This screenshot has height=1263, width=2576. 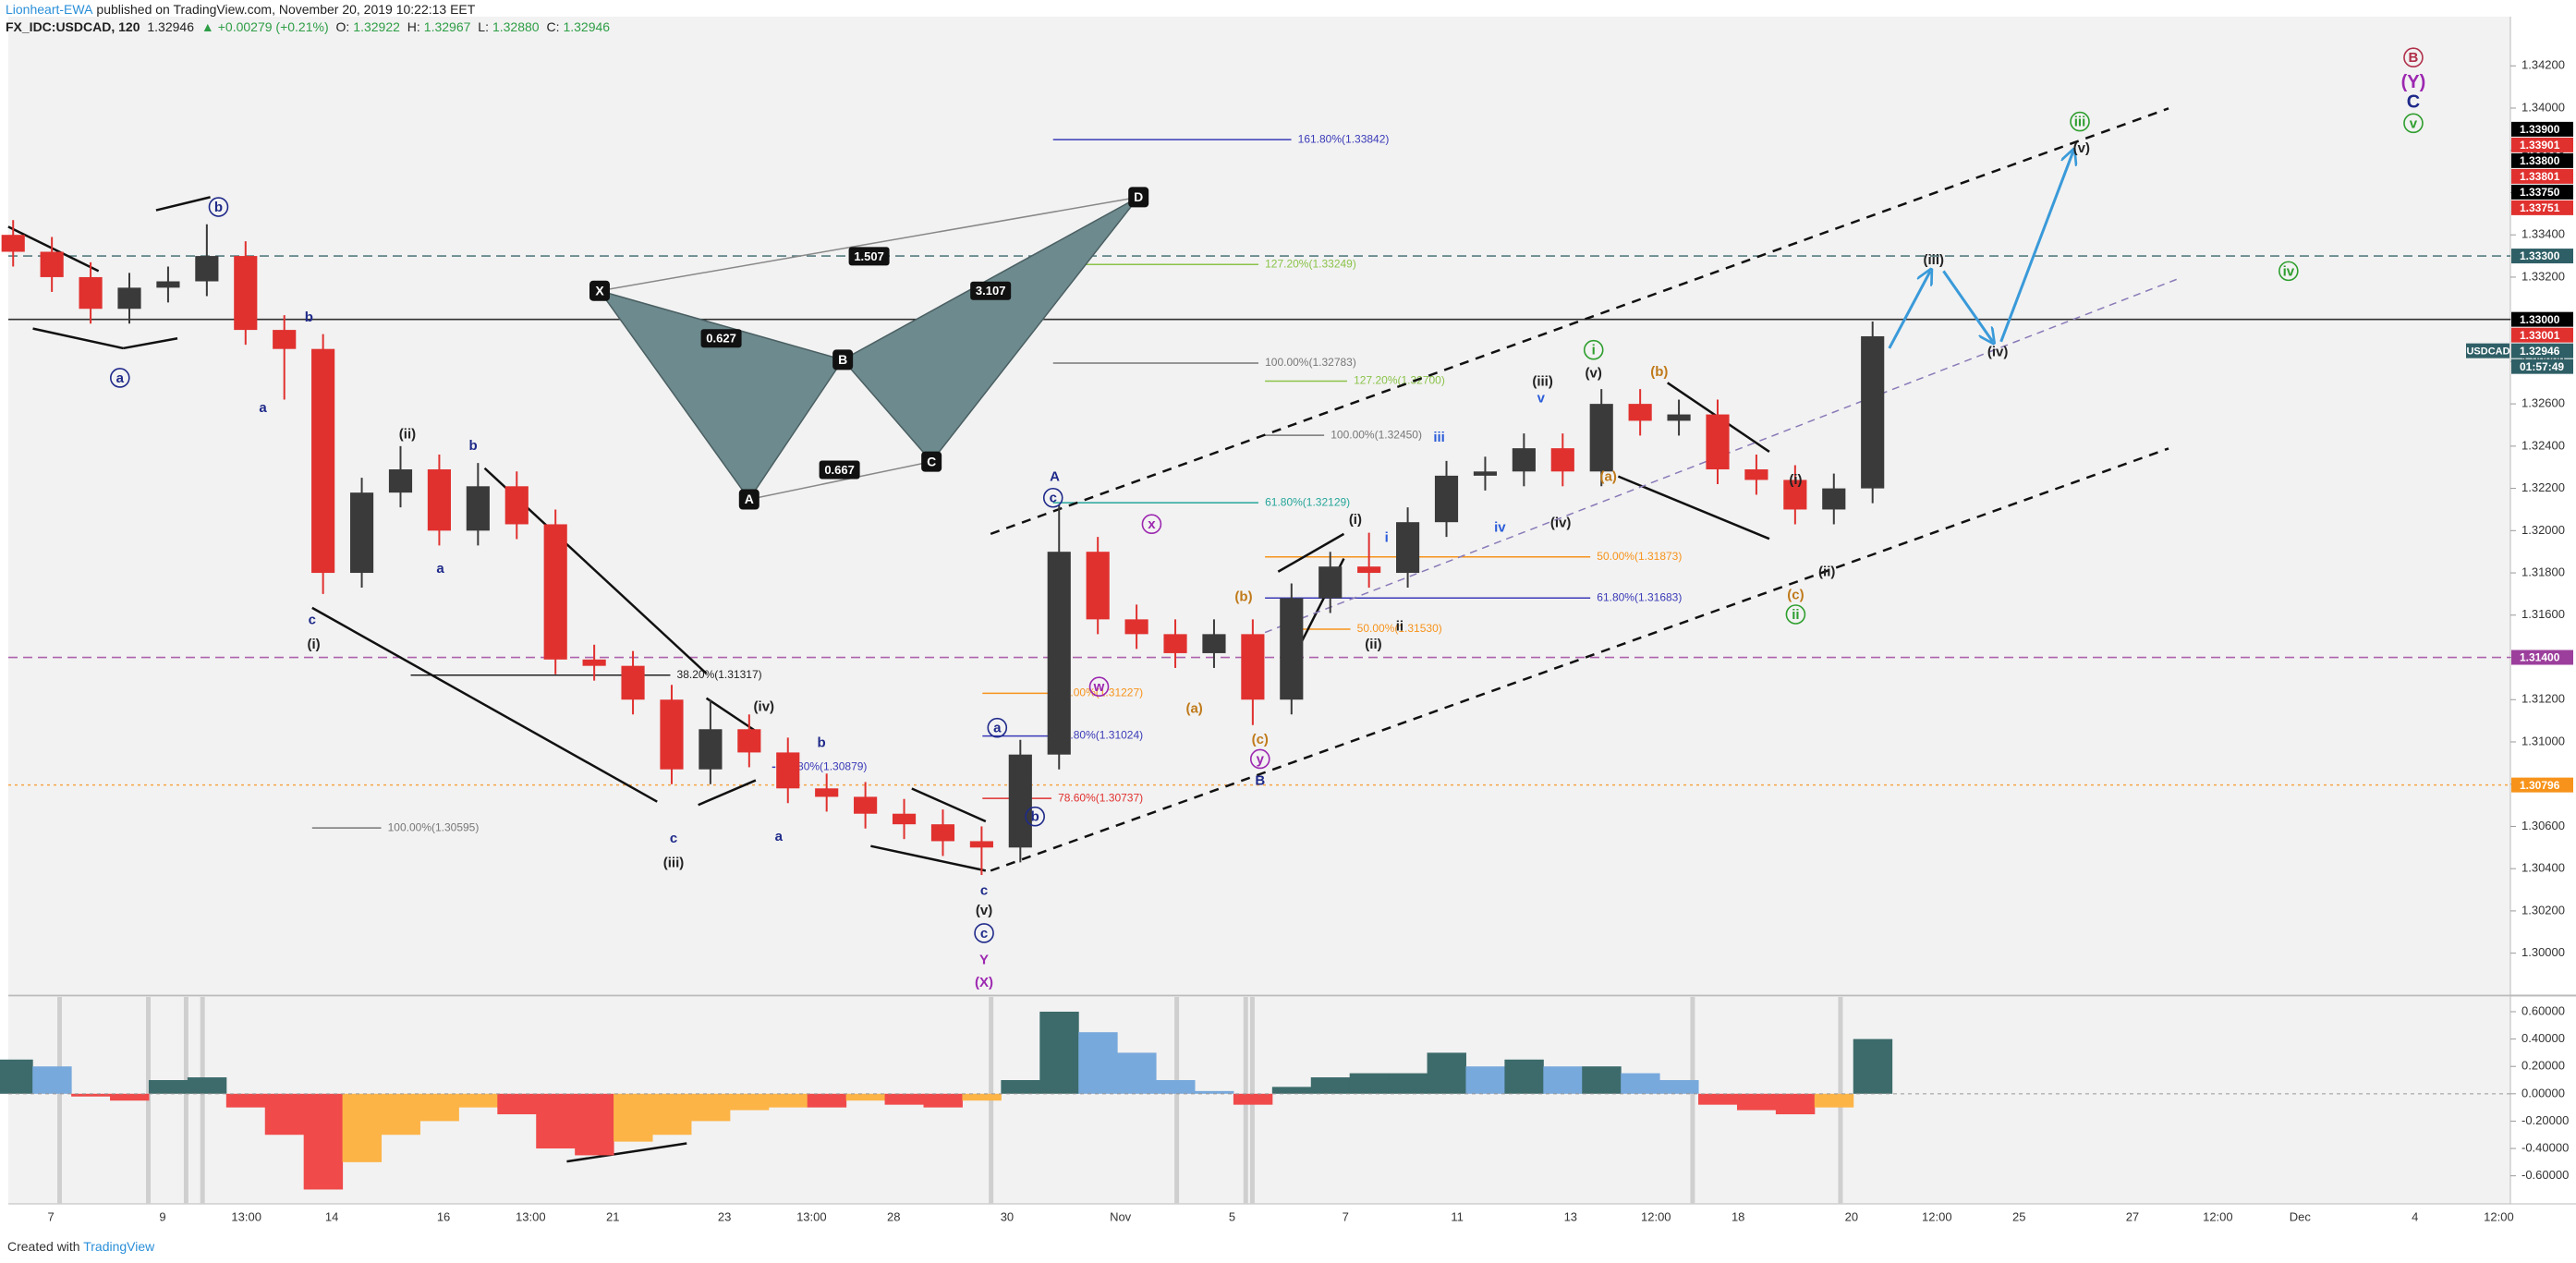 I want to click on last-price: 1.32946, so click(x=170, y=26).